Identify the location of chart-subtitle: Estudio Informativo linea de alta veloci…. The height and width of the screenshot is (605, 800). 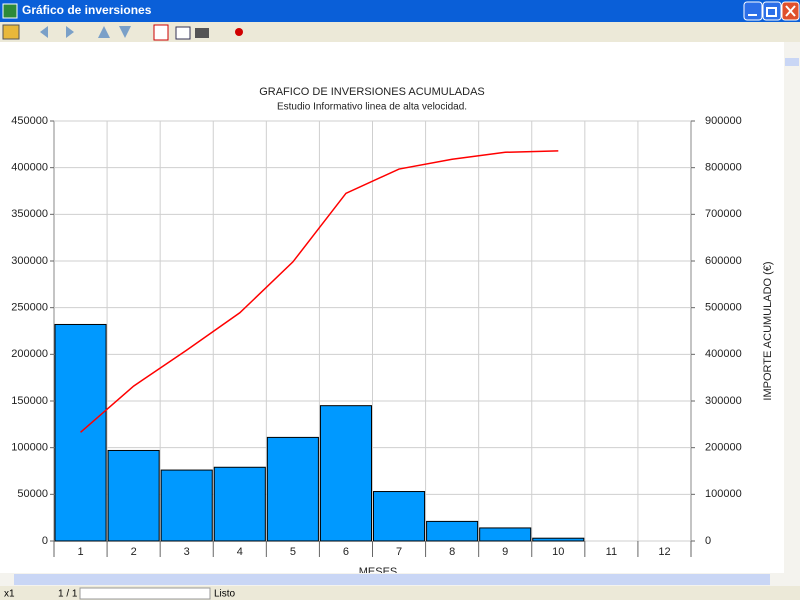
(372, 107).